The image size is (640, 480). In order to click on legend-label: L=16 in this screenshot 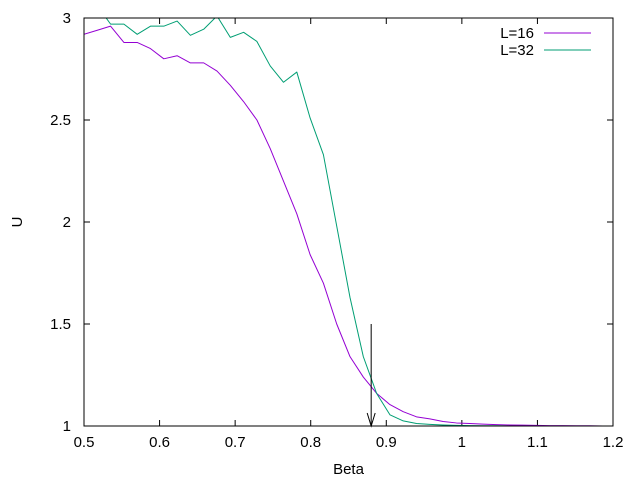, I will do `click(517, 33)`.